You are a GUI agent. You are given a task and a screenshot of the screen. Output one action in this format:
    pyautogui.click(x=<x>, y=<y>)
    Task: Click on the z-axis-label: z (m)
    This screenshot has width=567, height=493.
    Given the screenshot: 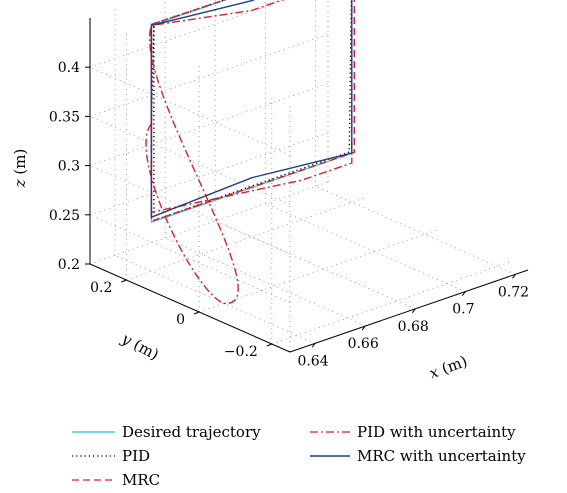 What is the action you would take?
    pyautogui.click(x=20, y=169)
    